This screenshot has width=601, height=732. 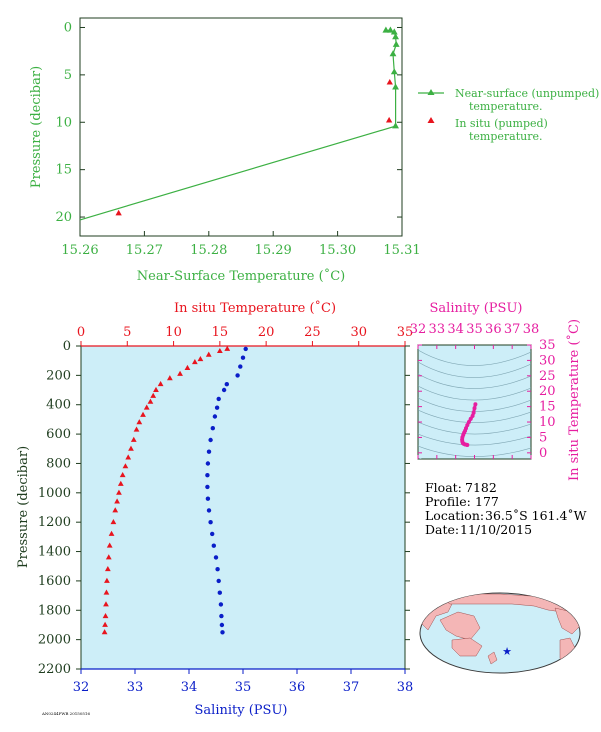 I want to click on near-surface-y-tick-label: 15, so click(x=63, y=170).